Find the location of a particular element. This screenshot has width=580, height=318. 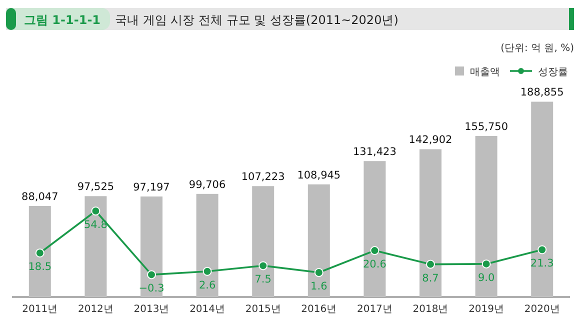

x-tick-label: 2019년 is located at coordinates (486, 309).